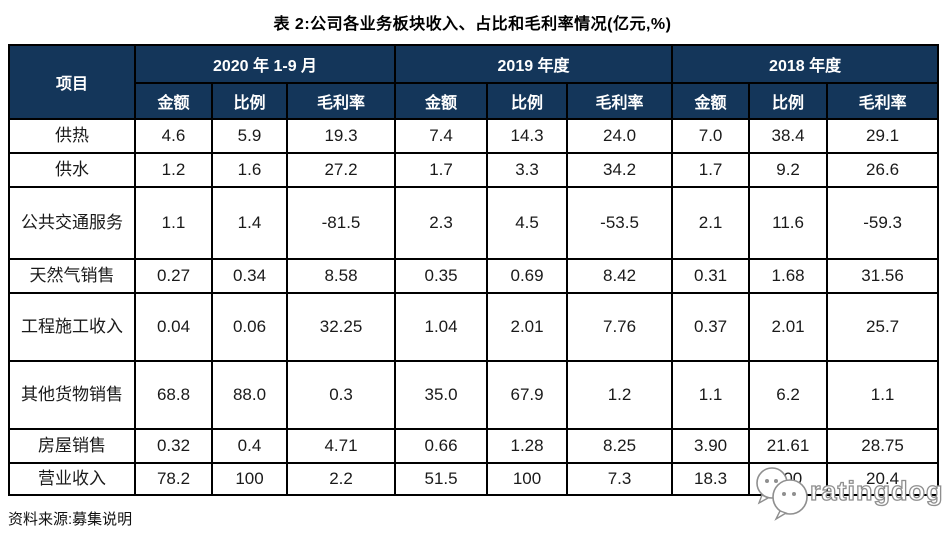 Image resolution: width=945 pixels, height=535 pixels. I want to click on subheader-margin-2020: 毛利率, so click(341, 101).